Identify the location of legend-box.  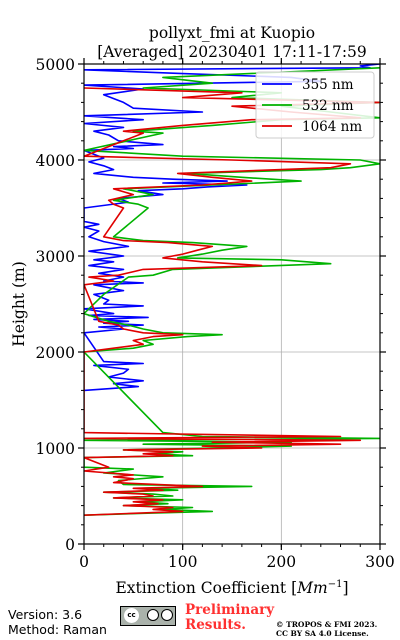
(315, 105).